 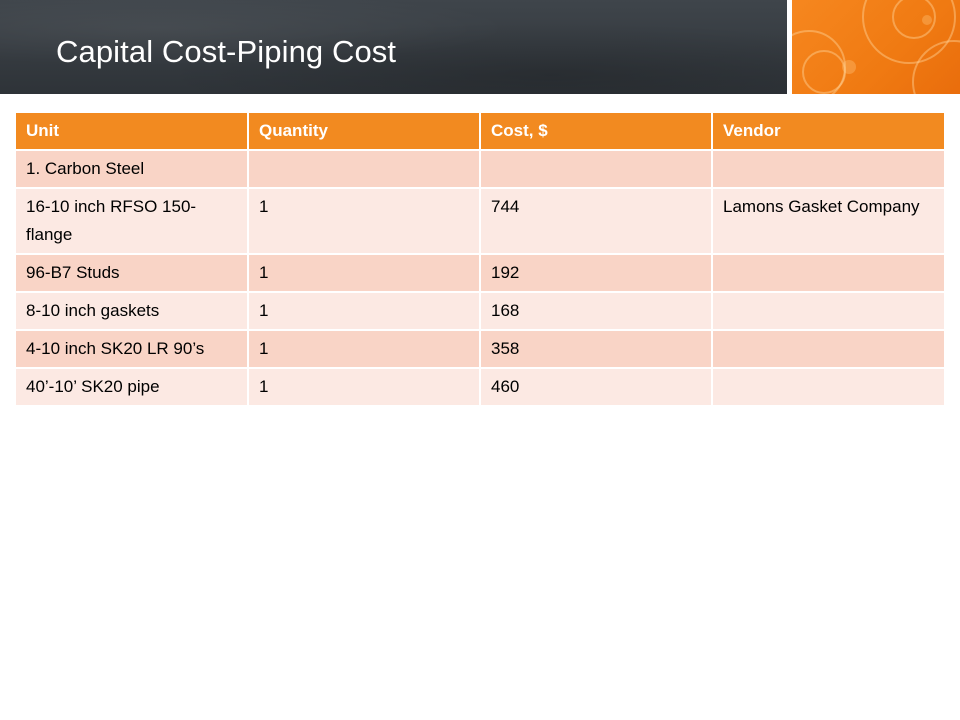 I want to click on header-cost: Cost, $, so click(x=595, y=131).